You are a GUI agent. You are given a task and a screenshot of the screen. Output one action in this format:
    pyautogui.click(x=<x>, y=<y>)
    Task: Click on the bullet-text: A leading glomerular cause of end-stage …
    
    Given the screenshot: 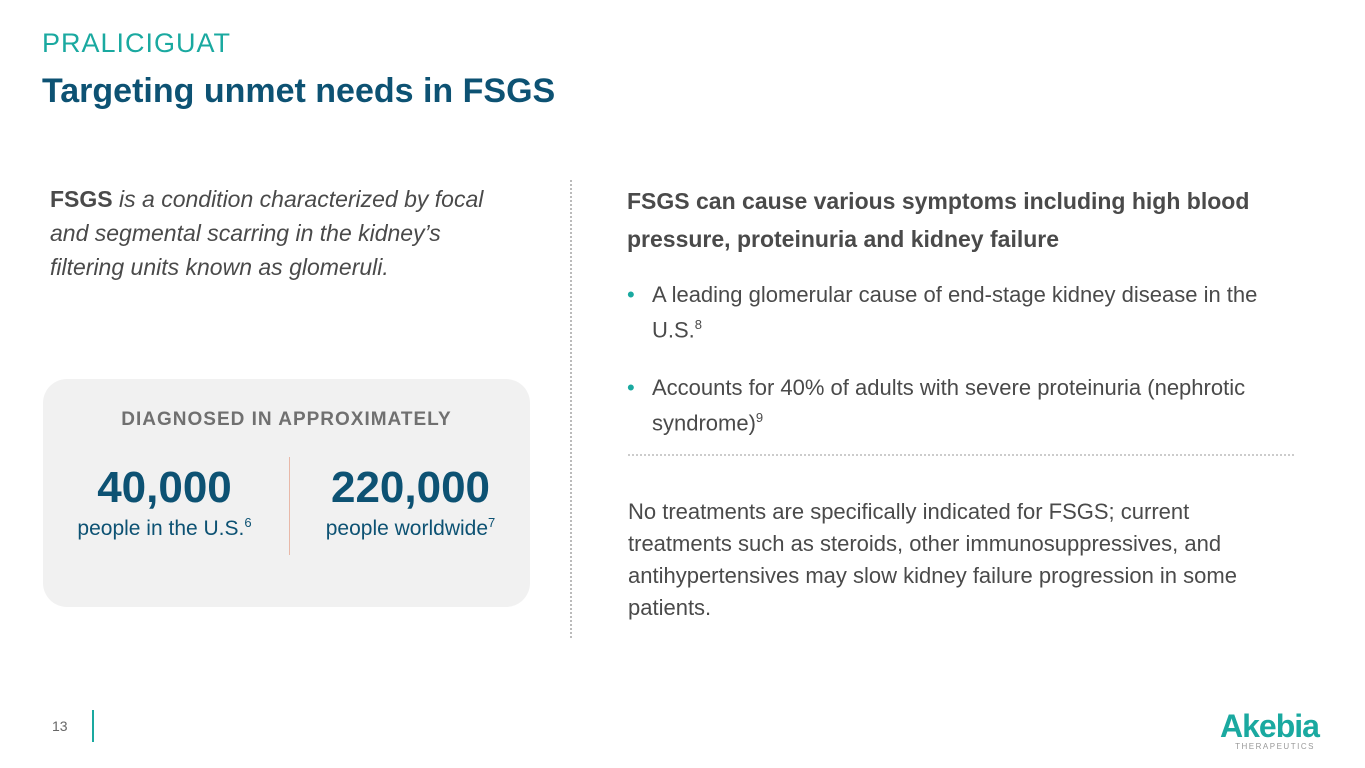 What is the action you would take?
    pyautogui.click(x=955, y=312)
    